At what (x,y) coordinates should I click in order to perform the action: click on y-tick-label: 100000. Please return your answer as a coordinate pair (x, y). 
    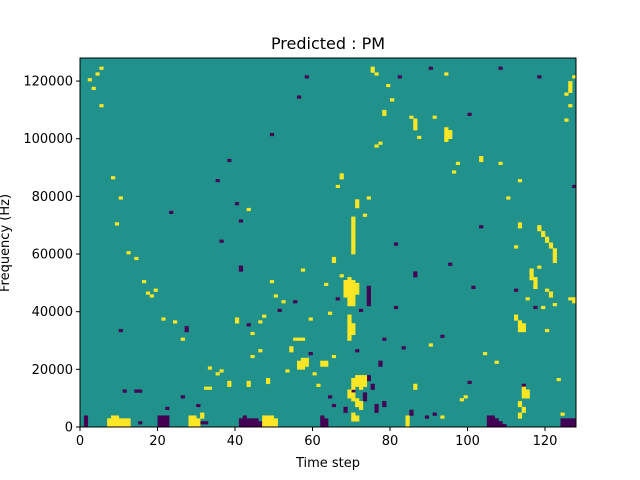
    Looking at the image, I should click on (48, 139).